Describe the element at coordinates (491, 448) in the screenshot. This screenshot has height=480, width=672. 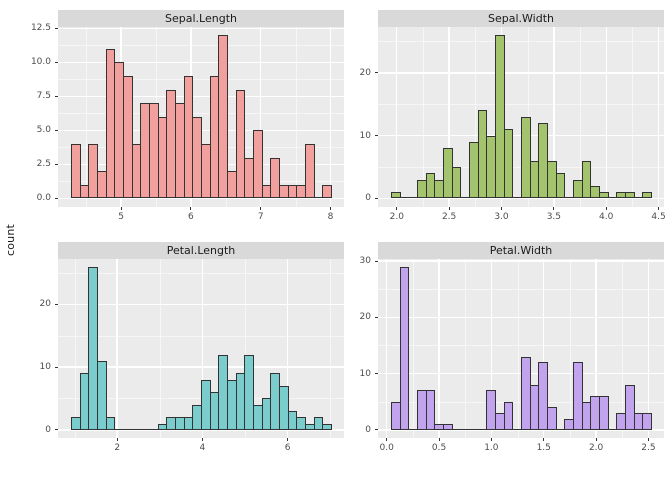
I see `x-tick-label: 1.0` at that location.